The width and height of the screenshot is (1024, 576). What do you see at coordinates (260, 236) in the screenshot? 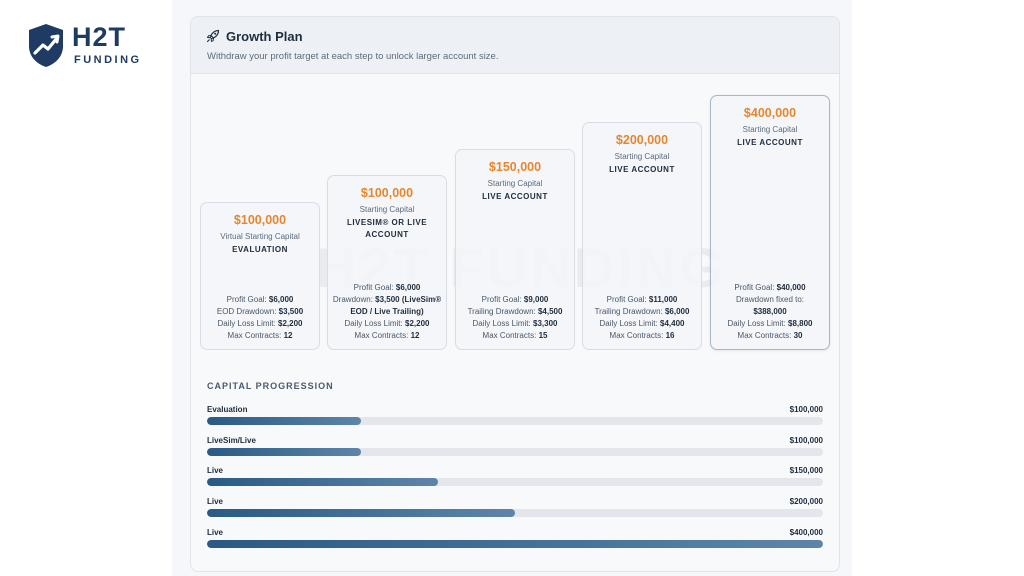
I see `stage-caption: Virtual Starting Capital` at bounding box center [260, 236].